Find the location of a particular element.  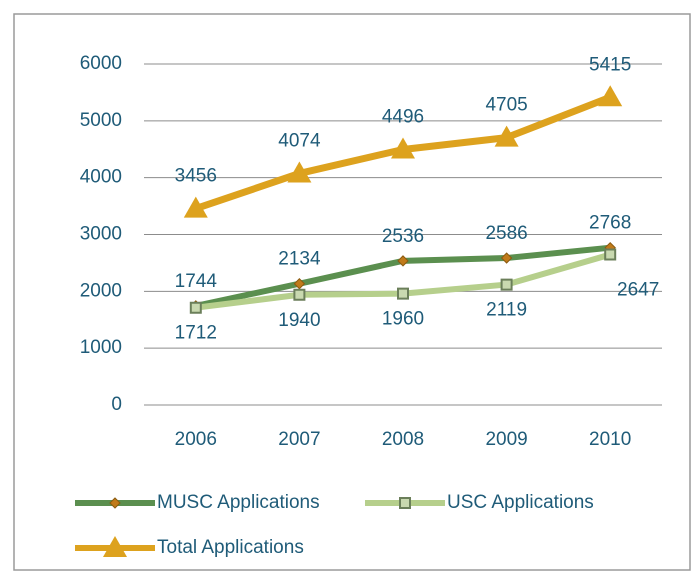

y-tick-label: 4000 is located at coordinates (101, 177).